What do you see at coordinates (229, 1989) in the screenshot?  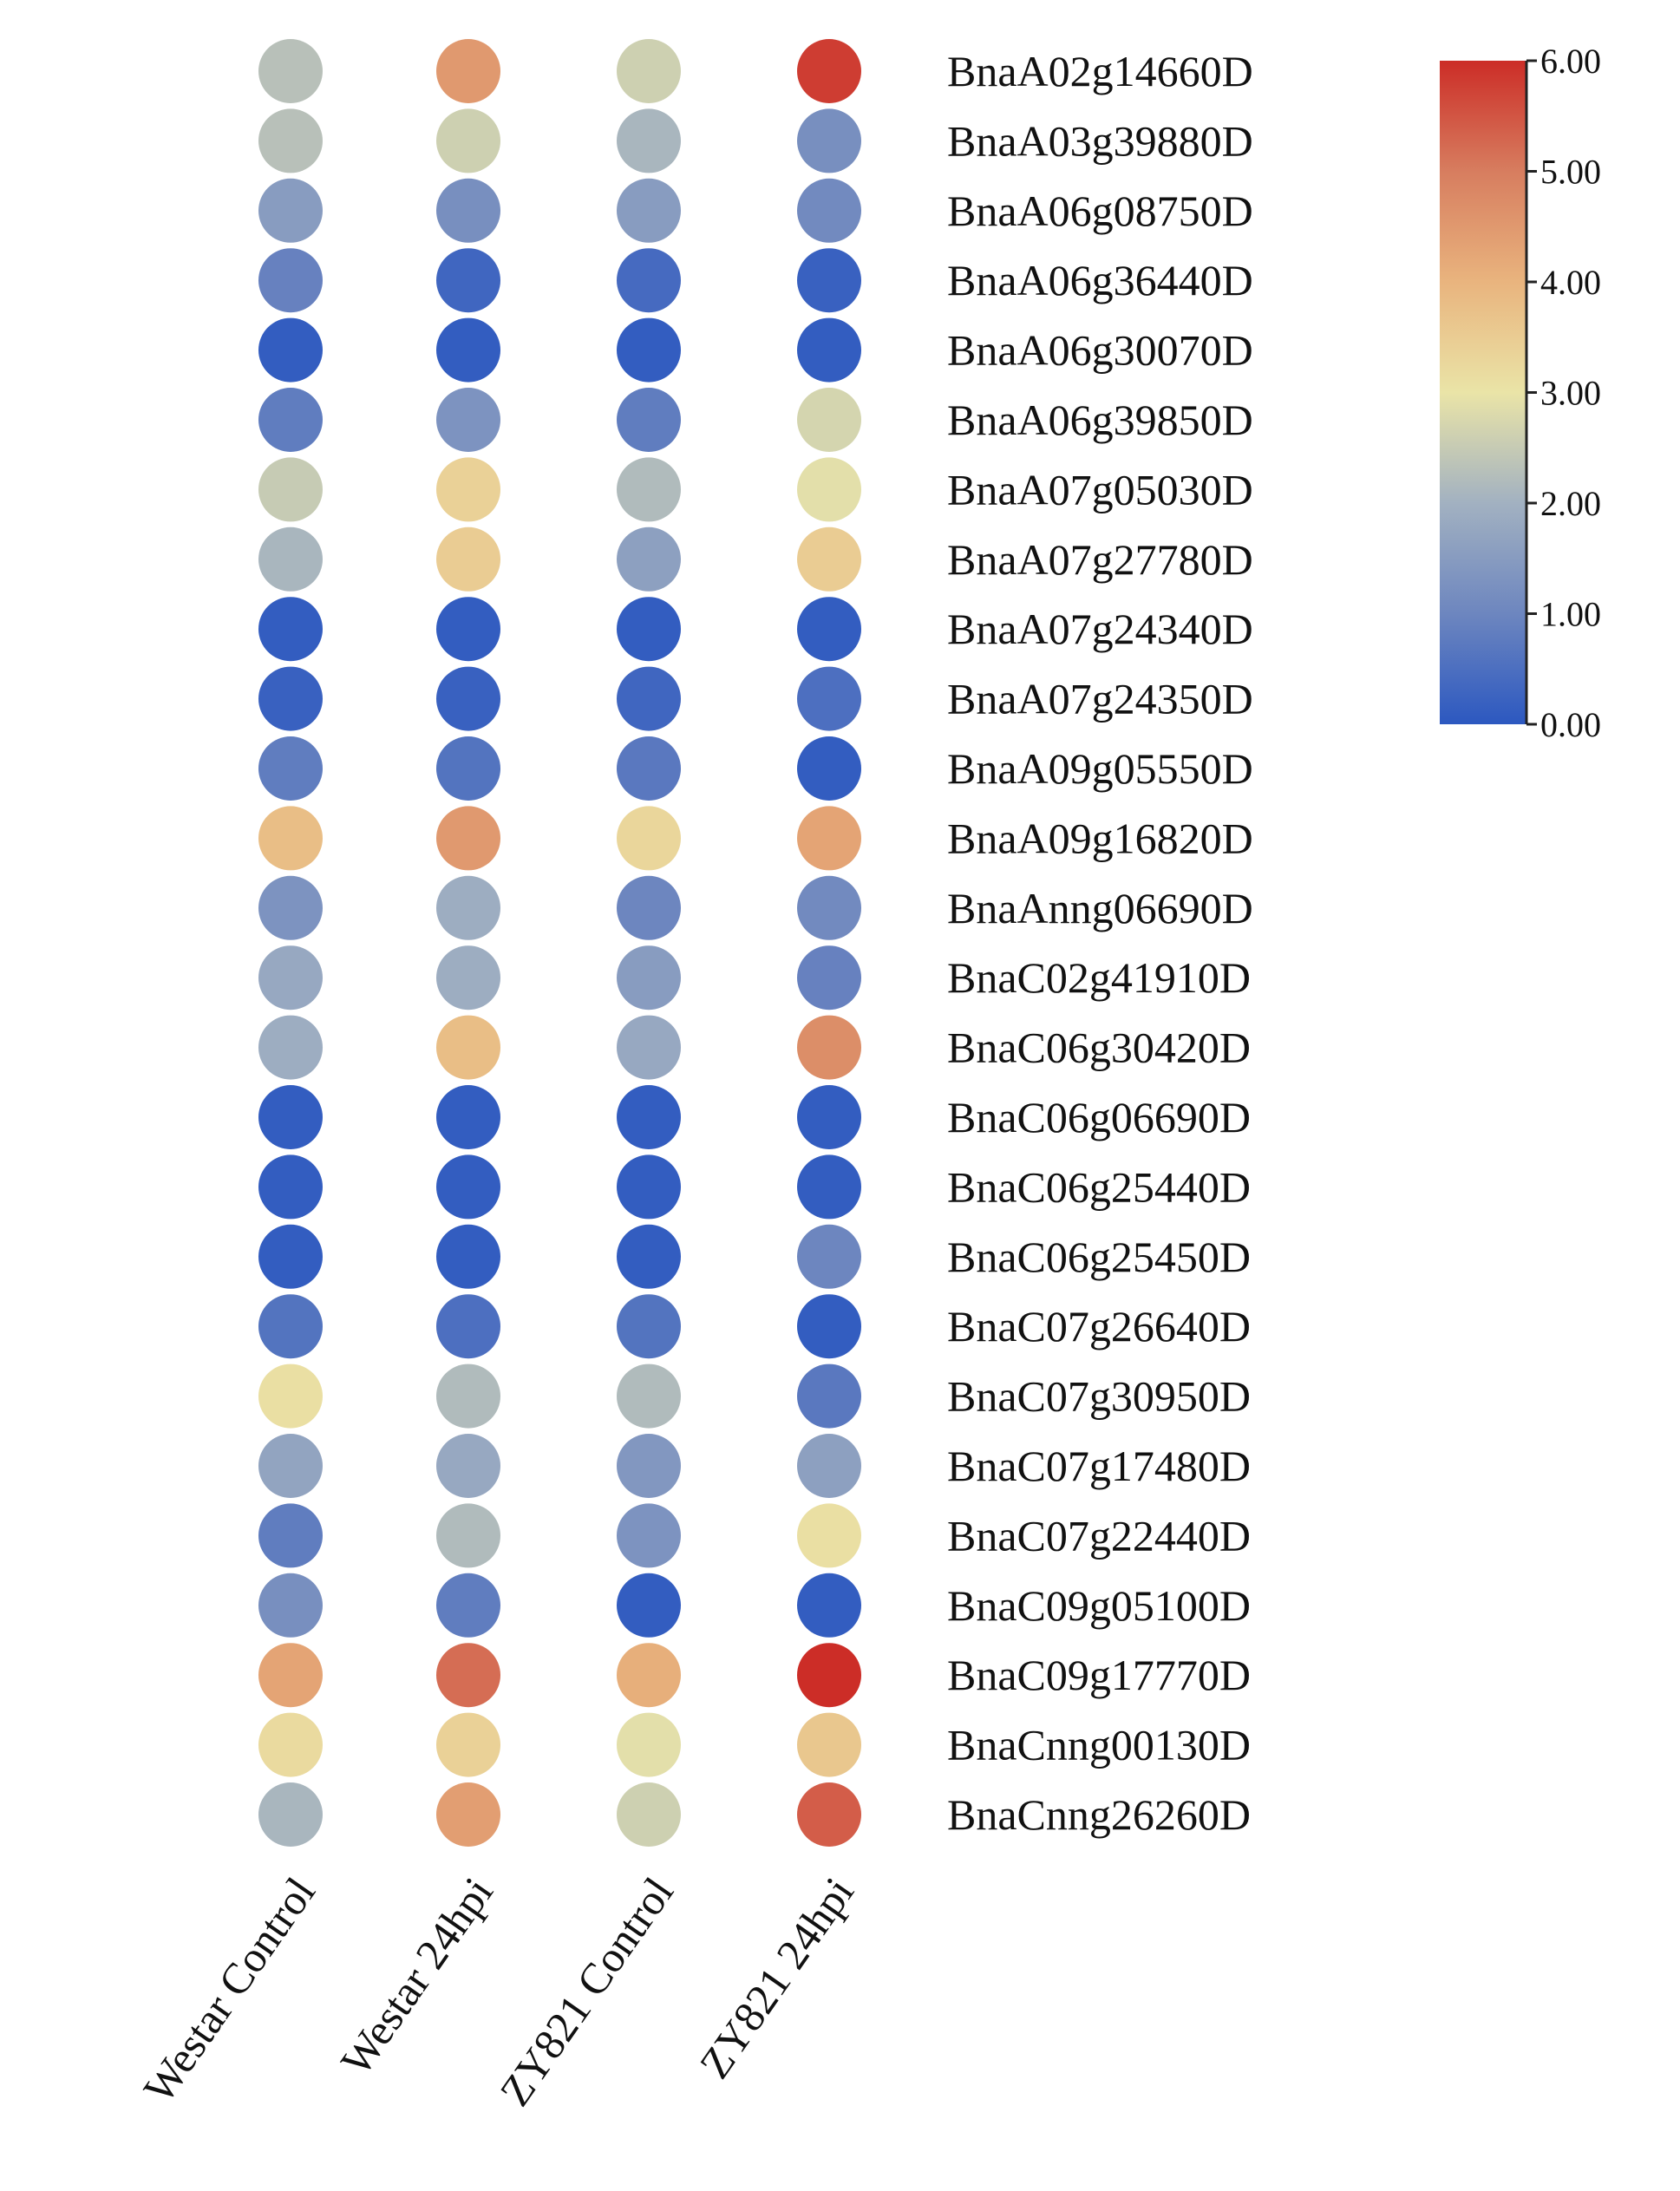 I see `sample-label: Westar Control` at bounding box center [229, 1989].